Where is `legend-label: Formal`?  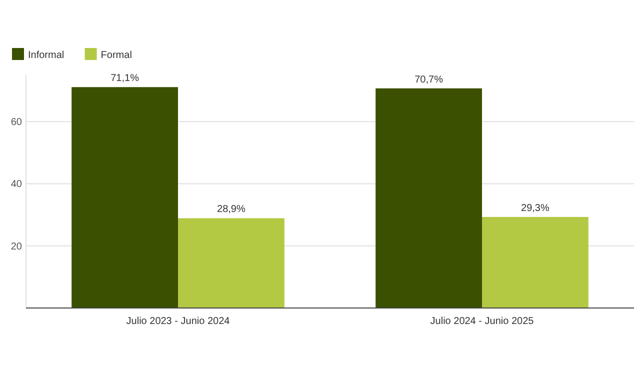
legend-label: Formal is located at coordinates (116, 55).